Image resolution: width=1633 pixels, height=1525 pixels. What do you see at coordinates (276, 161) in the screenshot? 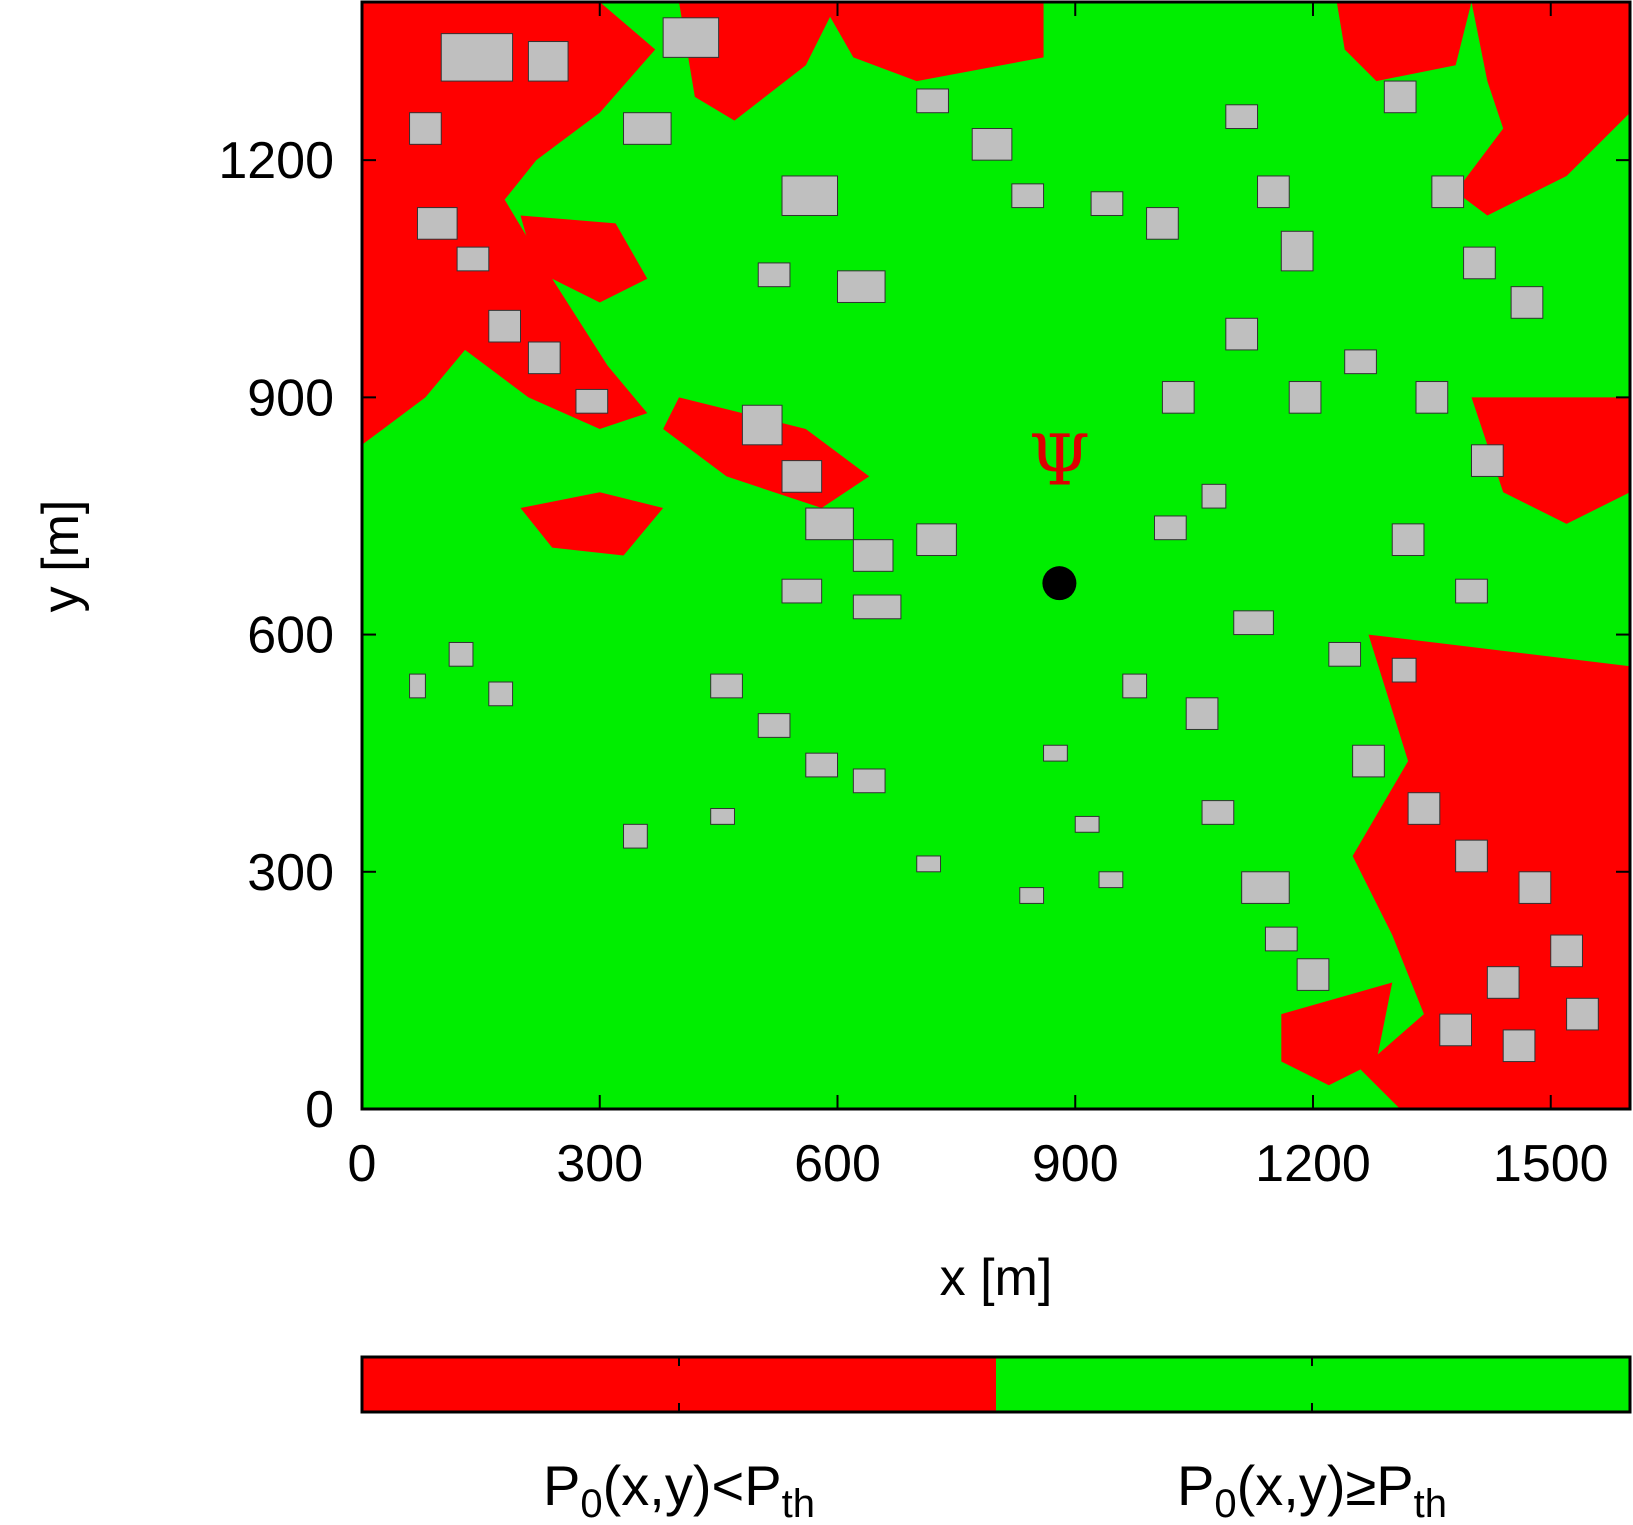
I see `y-tick-label-1200: 1200` at bounding box center [276, 161].